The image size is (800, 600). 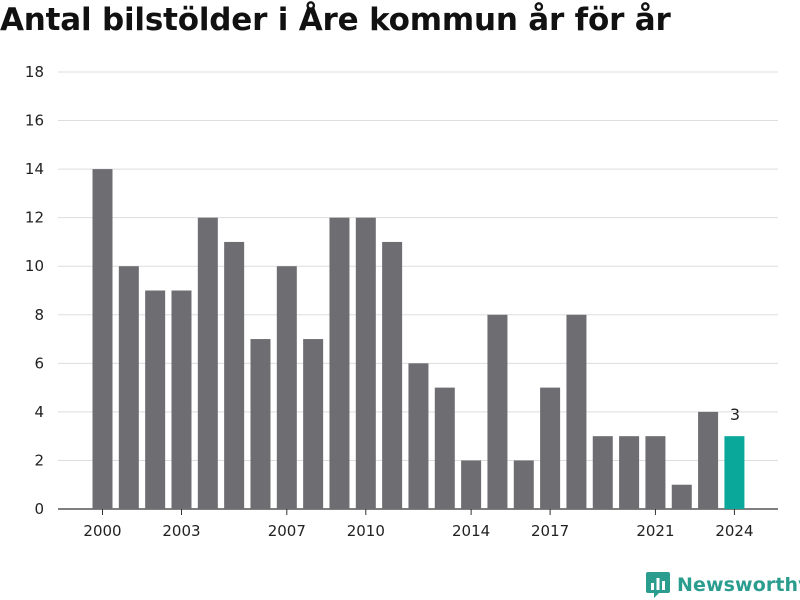 I want to click on bar-2012, so click(x=418, y=436).